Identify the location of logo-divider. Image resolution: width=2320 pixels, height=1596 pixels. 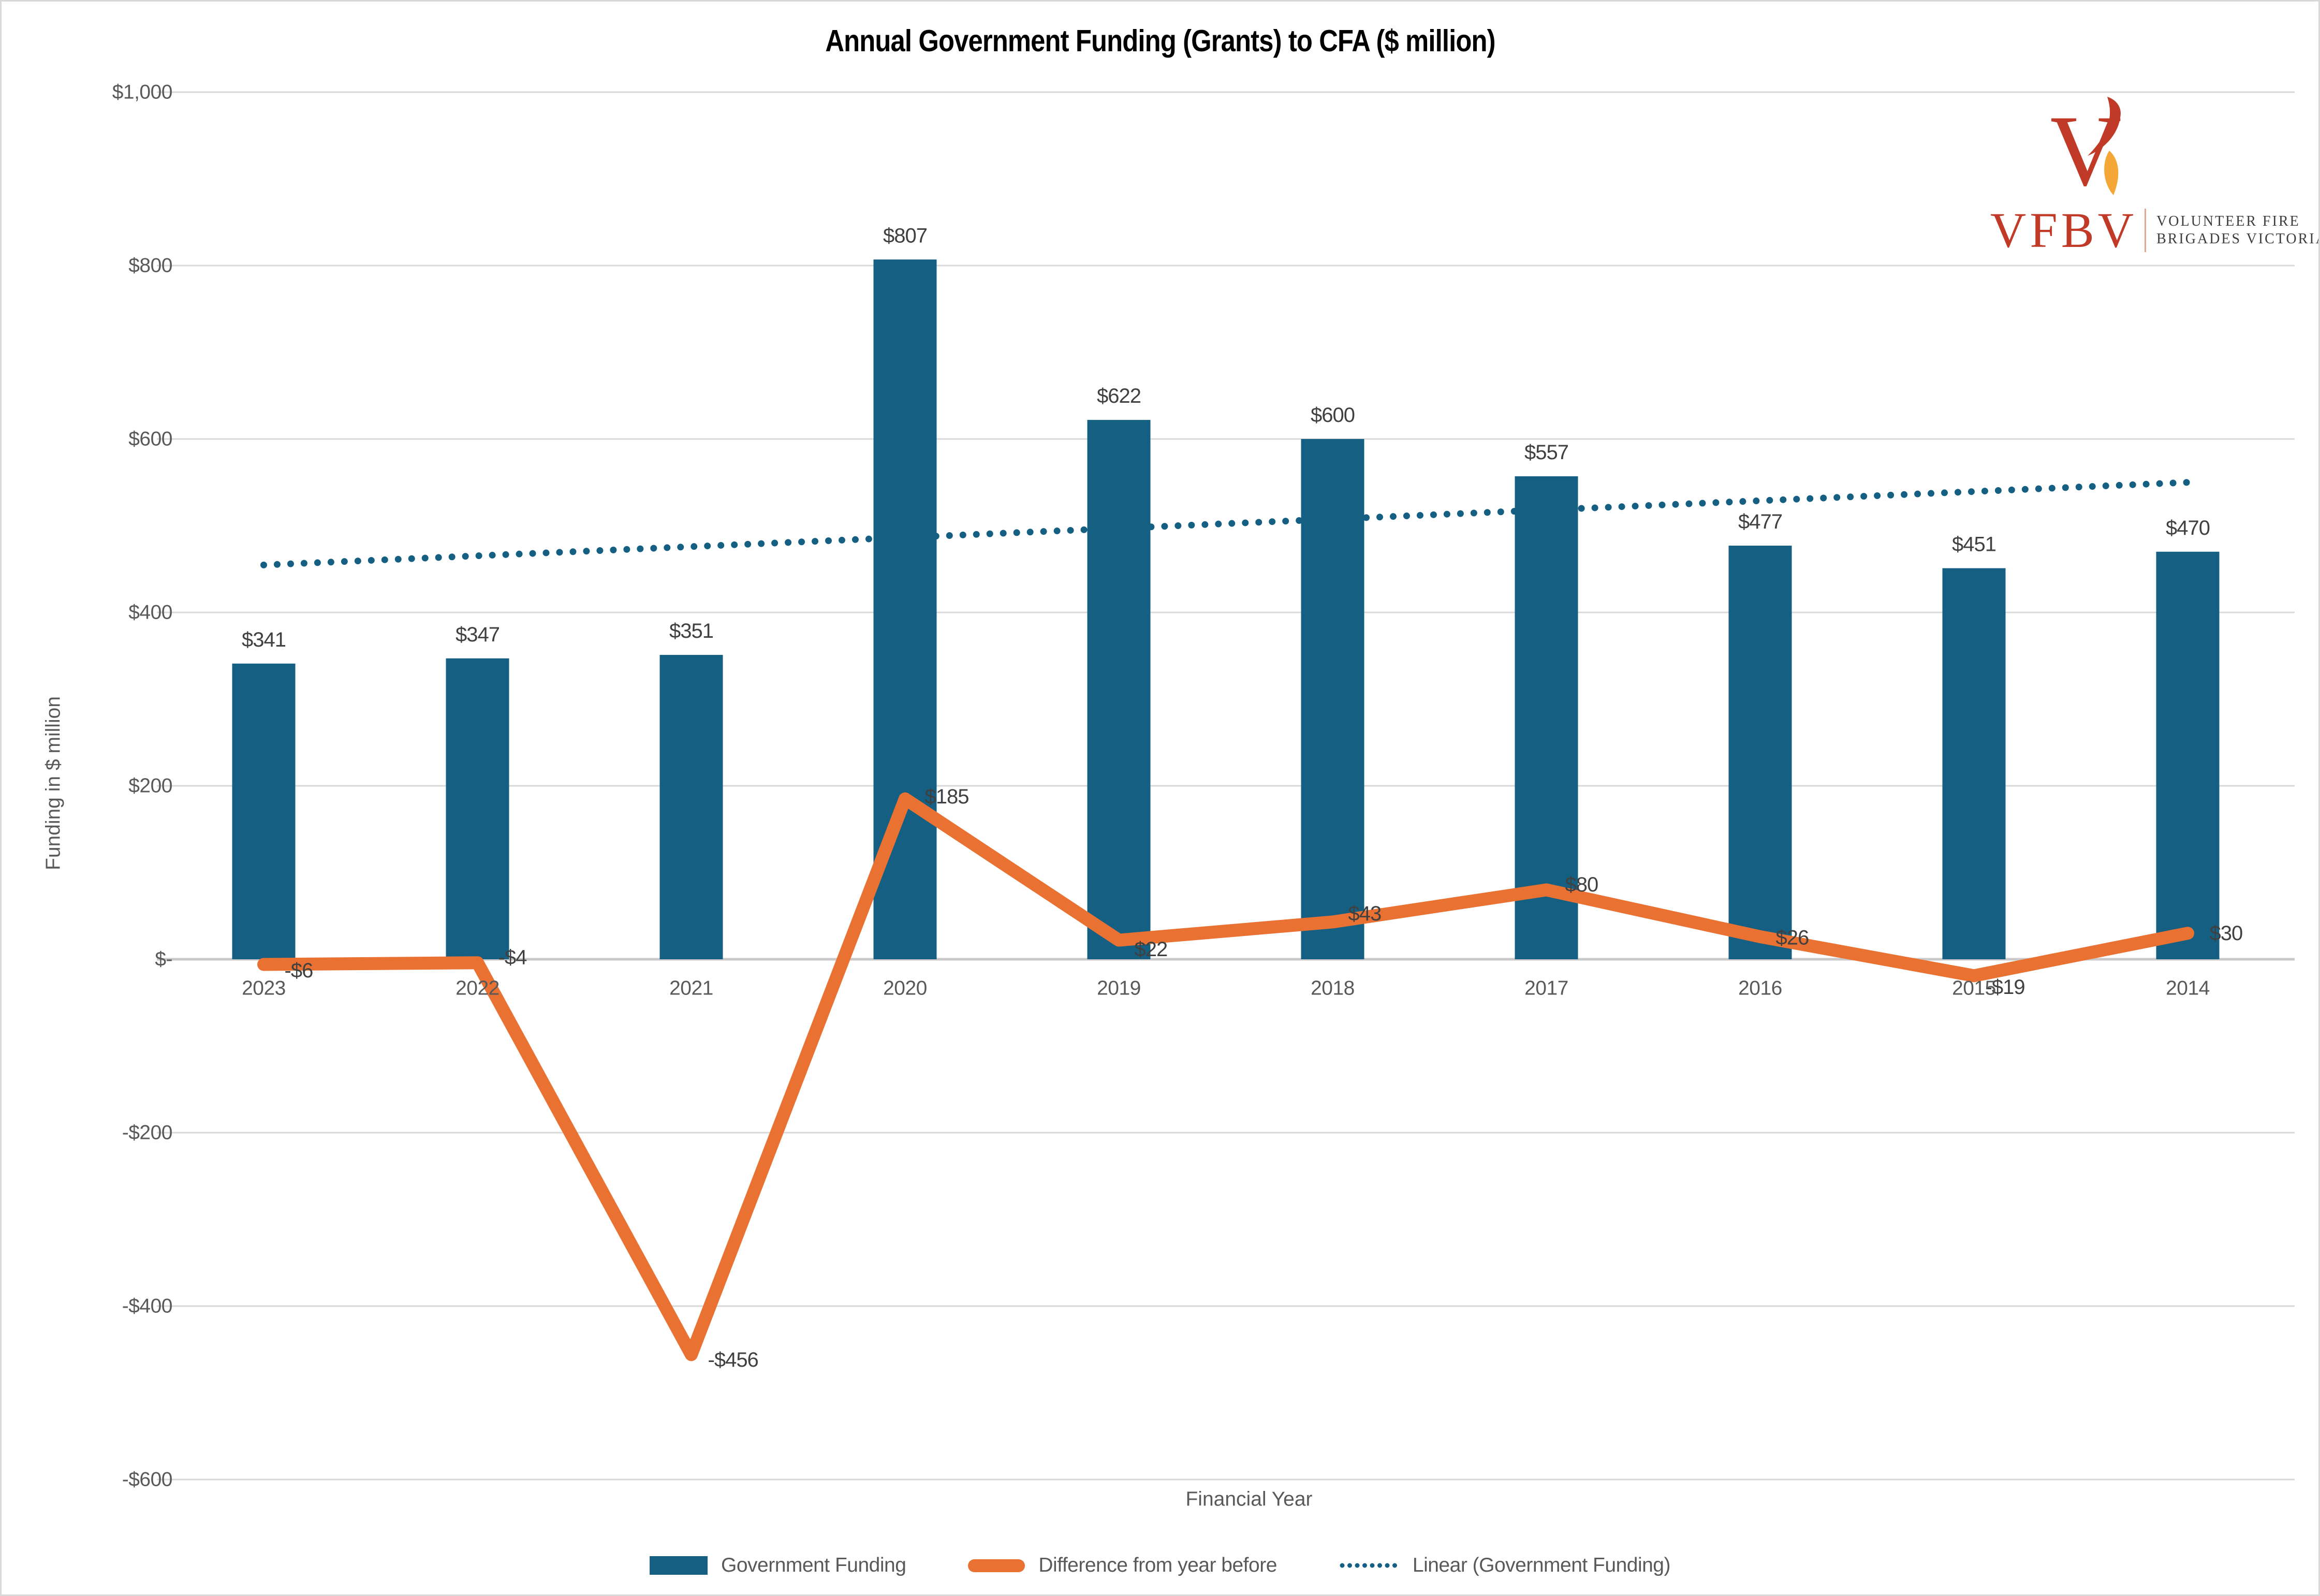
(2146, 230).